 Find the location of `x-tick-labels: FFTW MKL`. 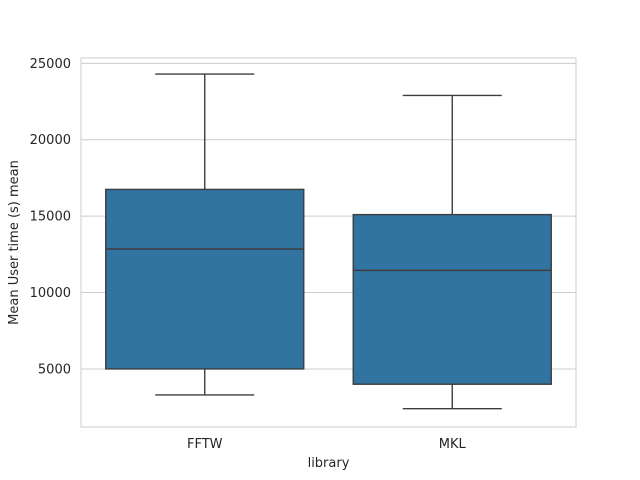

x-tick-labels: FFTW MKL is located at coordinates (327, 444).